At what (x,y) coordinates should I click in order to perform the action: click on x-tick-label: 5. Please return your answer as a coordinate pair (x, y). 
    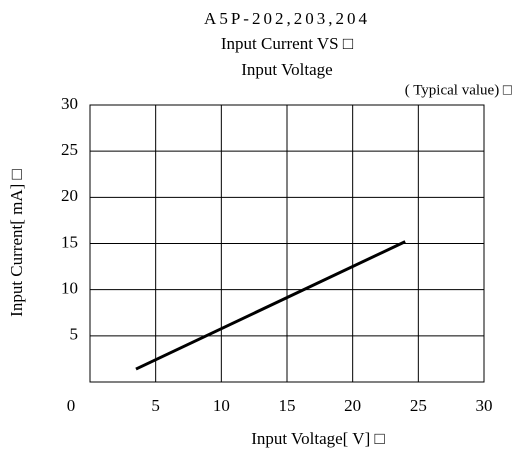
    Looking at the image, I should click on (155, 405).